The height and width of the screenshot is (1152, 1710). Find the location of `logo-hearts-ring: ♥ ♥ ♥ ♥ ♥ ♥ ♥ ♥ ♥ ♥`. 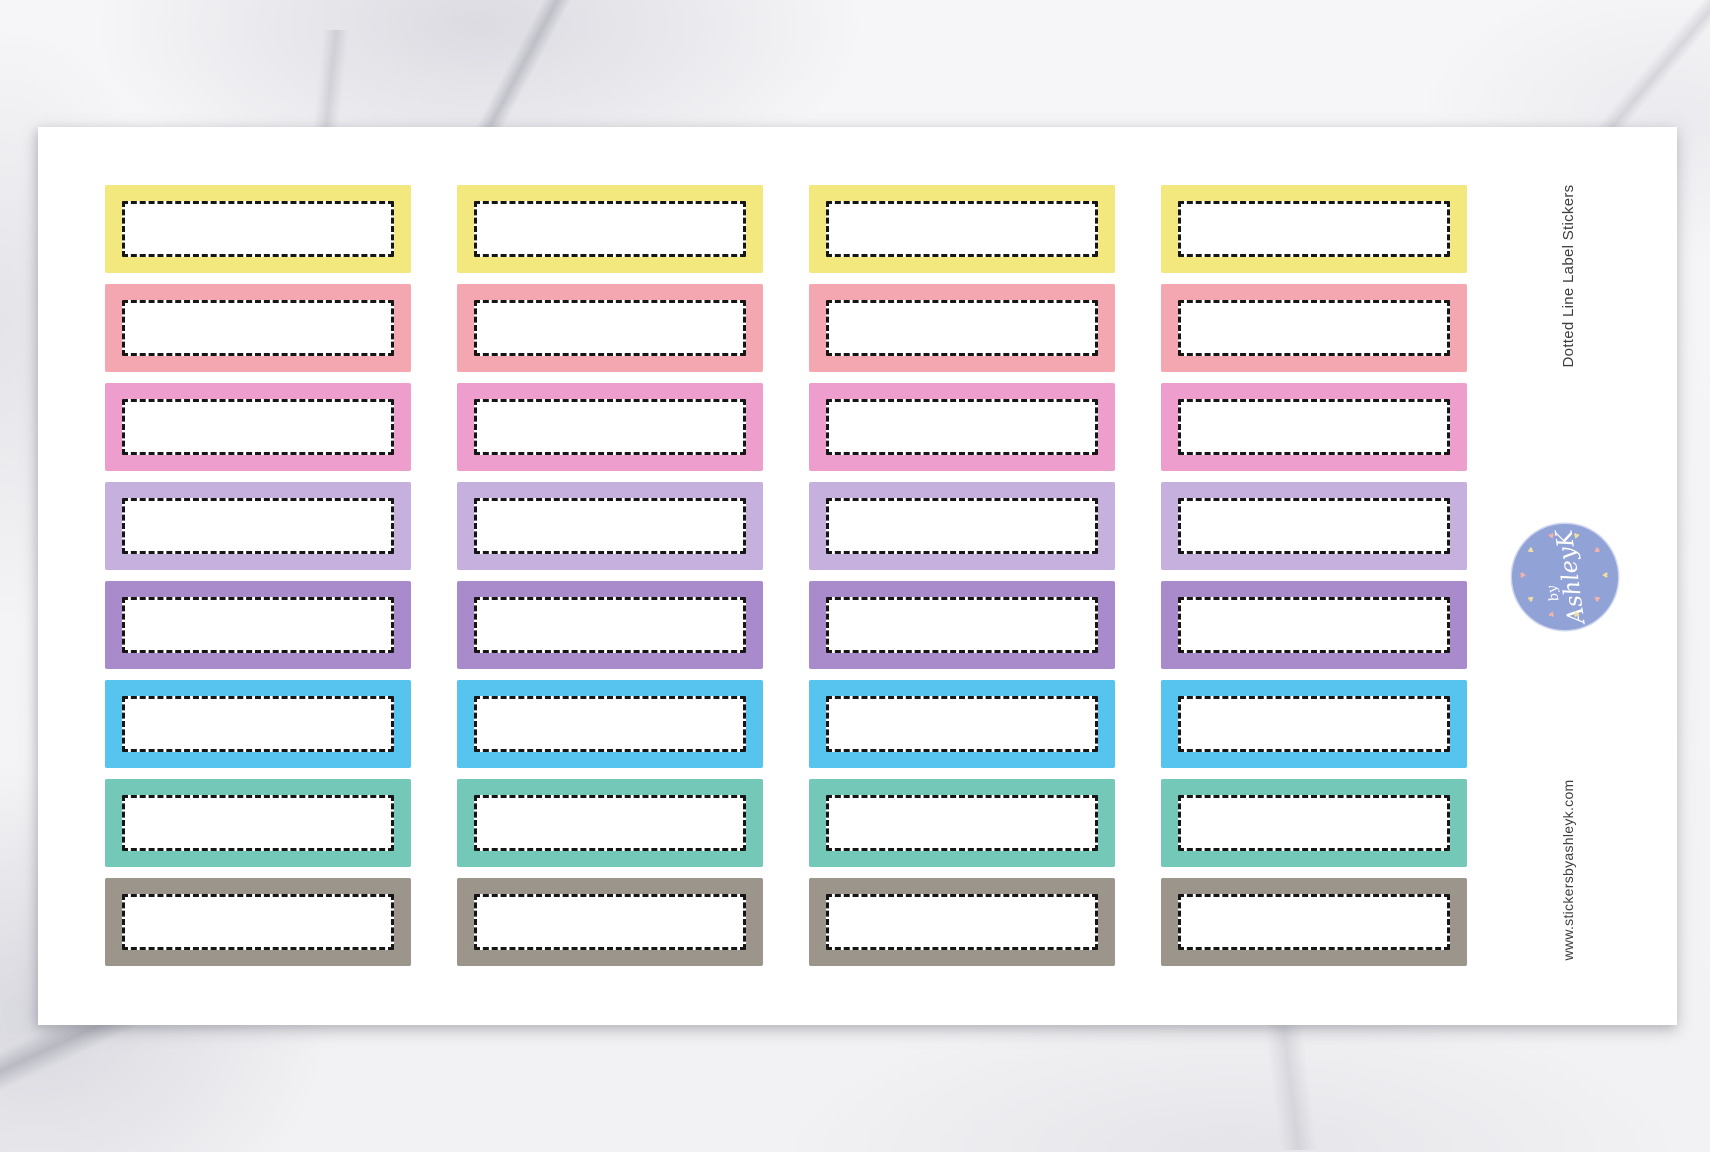

logo-hearts-ring: ♥ ♥ ♥ ♥ ♥ ♥ ♥ ♥ ♥ ♥ is located at coordinates (1565, 577).